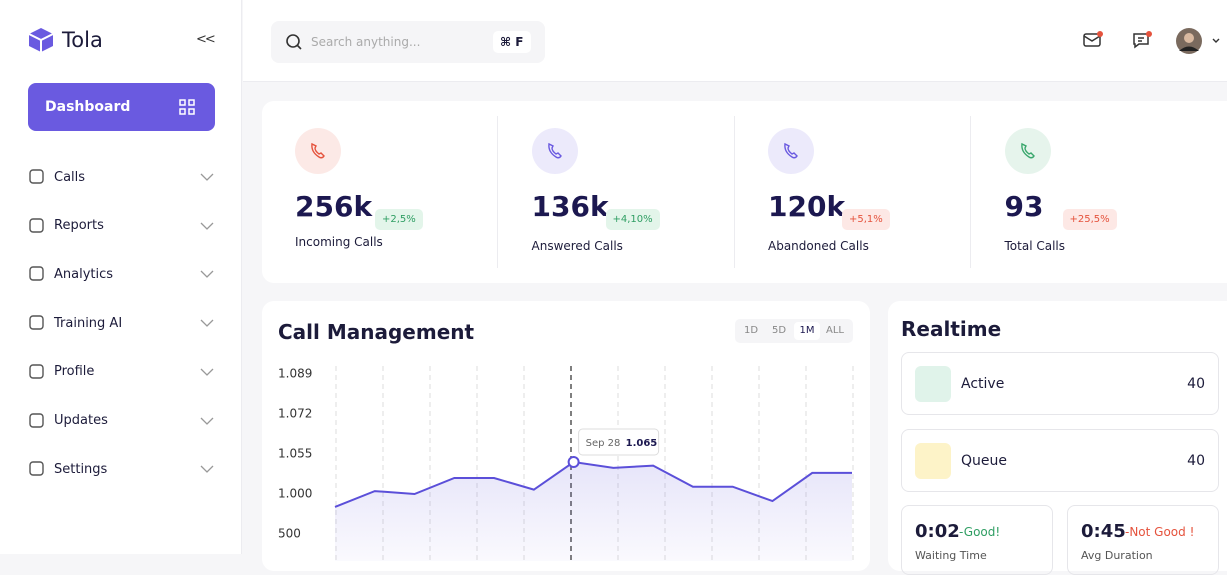  I want to click on line, so click(593, 484).